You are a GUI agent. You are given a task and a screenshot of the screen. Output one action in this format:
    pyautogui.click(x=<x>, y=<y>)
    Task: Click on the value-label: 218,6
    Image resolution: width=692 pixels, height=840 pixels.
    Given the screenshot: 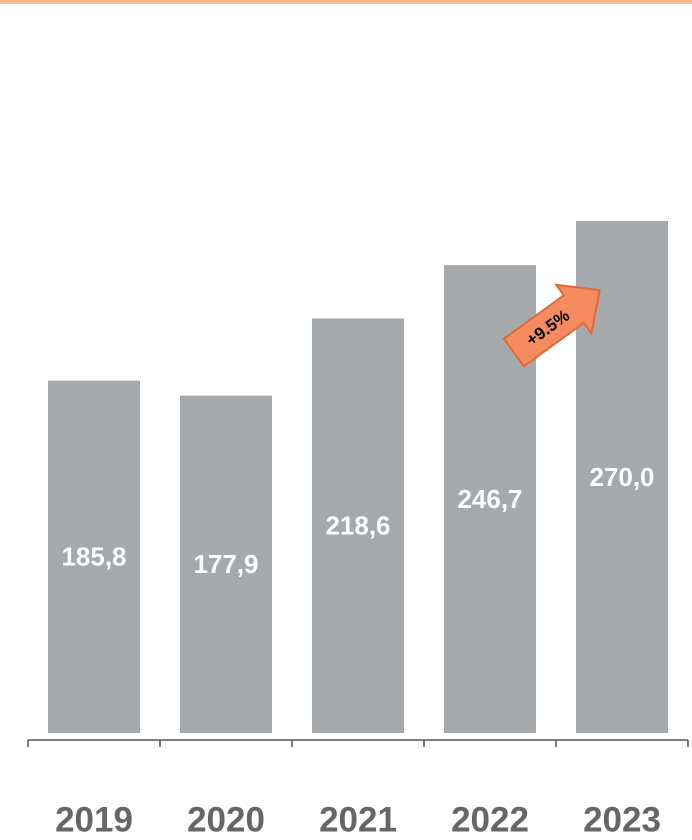 What is the action you would take?
    pyautogui.click(x=357, y=526)
    